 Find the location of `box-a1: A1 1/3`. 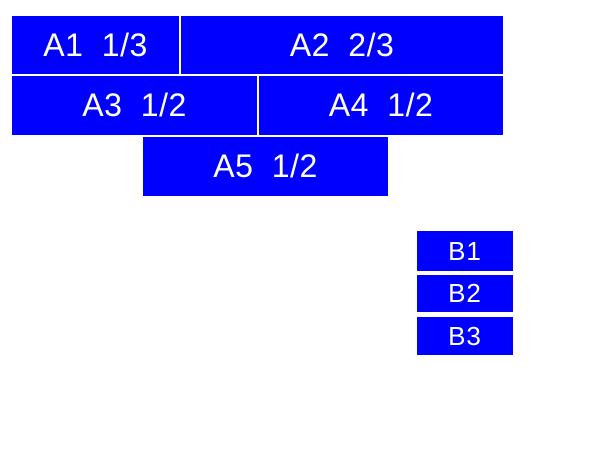

box-a1: A1 1/3 is located at coordinates (95, 45).